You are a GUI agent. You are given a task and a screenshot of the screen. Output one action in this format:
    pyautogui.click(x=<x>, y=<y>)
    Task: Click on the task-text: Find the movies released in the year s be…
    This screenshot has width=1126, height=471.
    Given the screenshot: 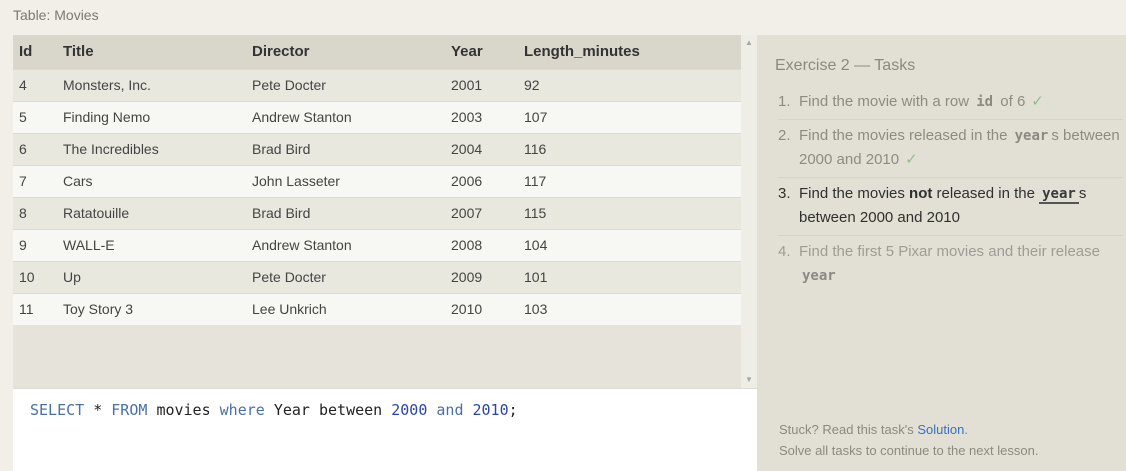 What is the action you would take?
    pyautogui.click(x=958, y=148)
    